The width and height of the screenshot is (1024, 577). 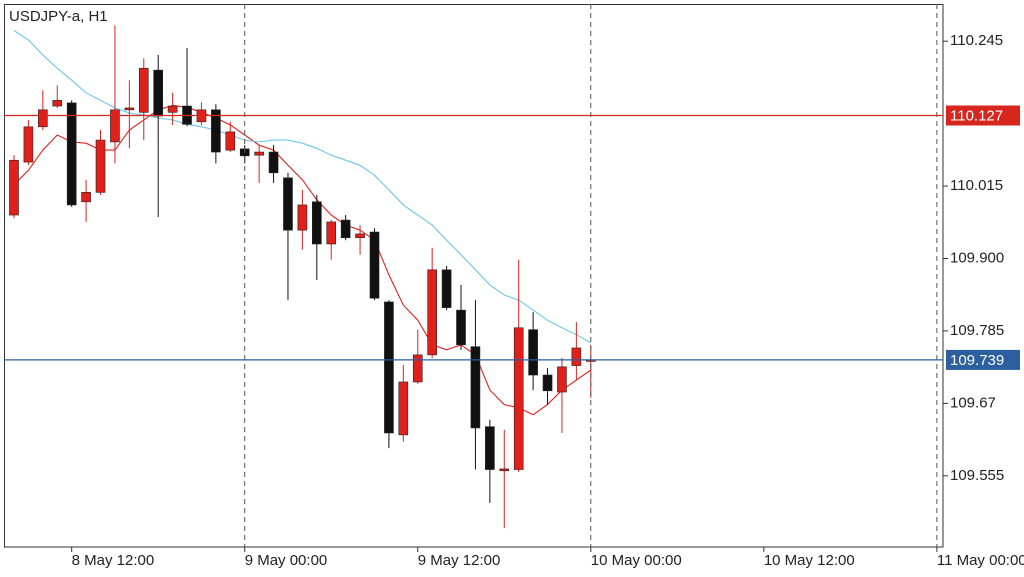 What do you see at coordinates (976, 185) in the screenshot?
I see `y-tick-label: 110.015` at bounding box center [976, 185].